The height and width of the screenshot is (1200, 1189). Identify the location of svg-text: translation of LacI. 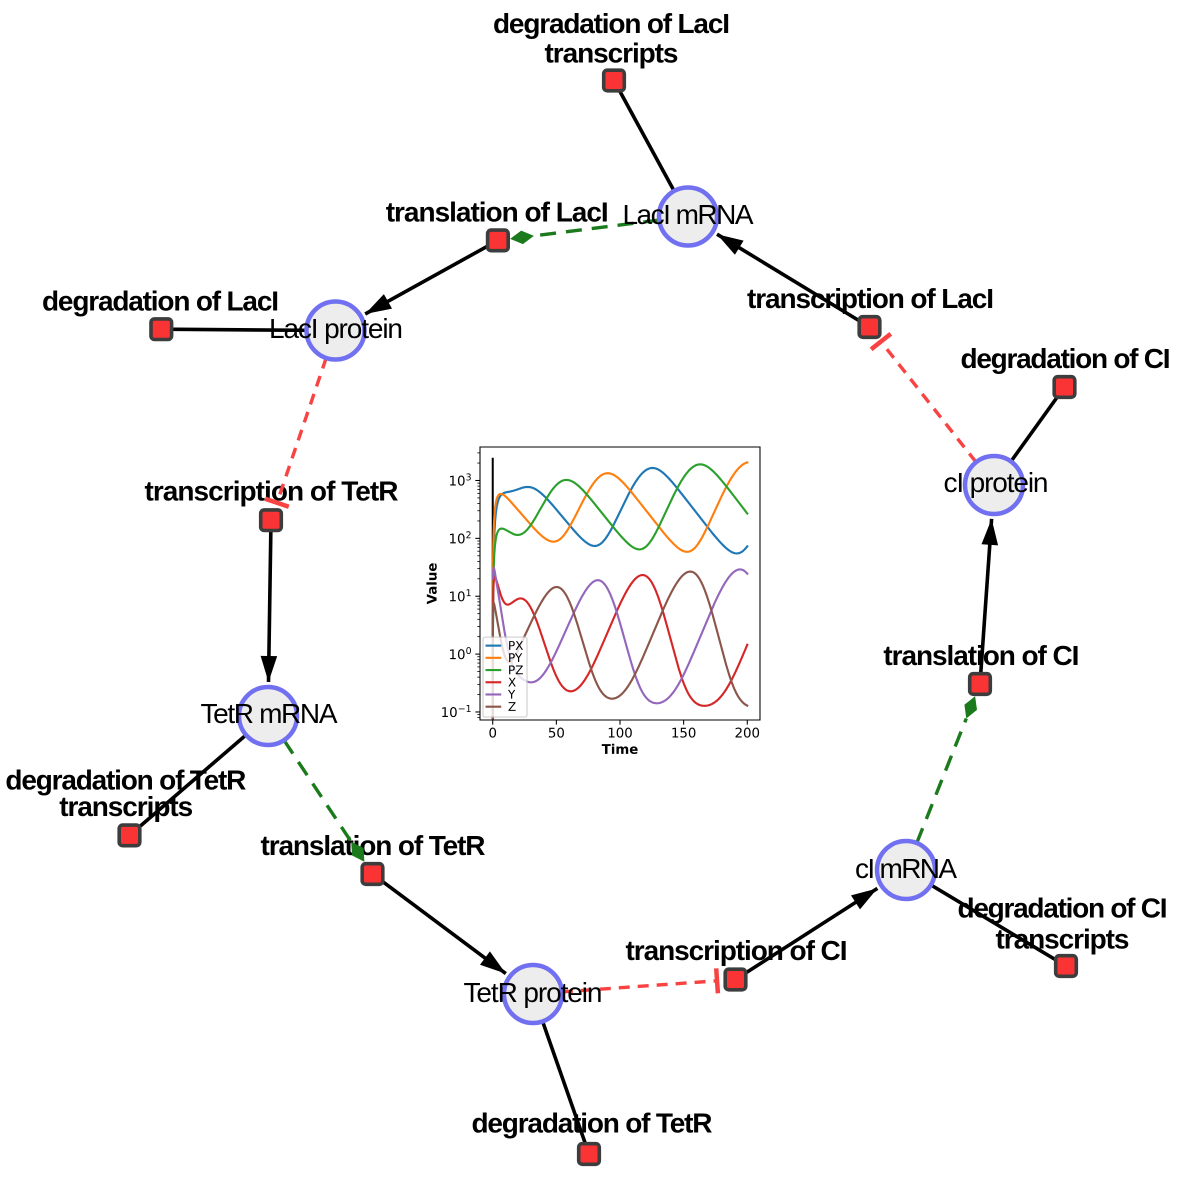
(497, 212).